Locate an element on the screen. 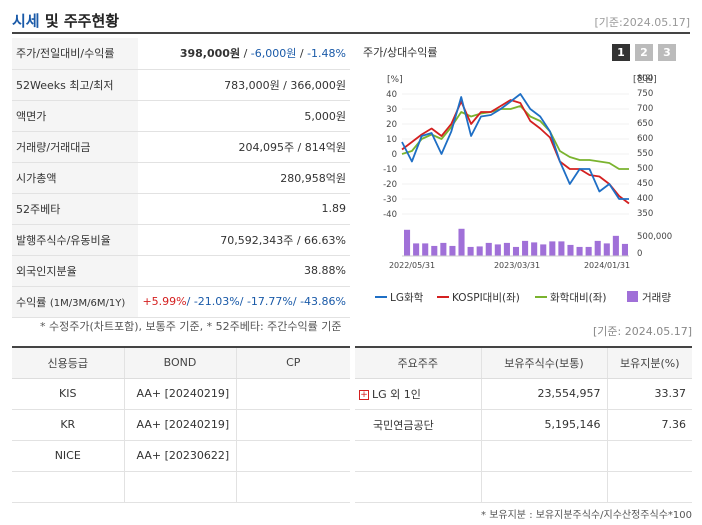  chart-title: 주가/상대수익률 is located at coordinates (400, 52).